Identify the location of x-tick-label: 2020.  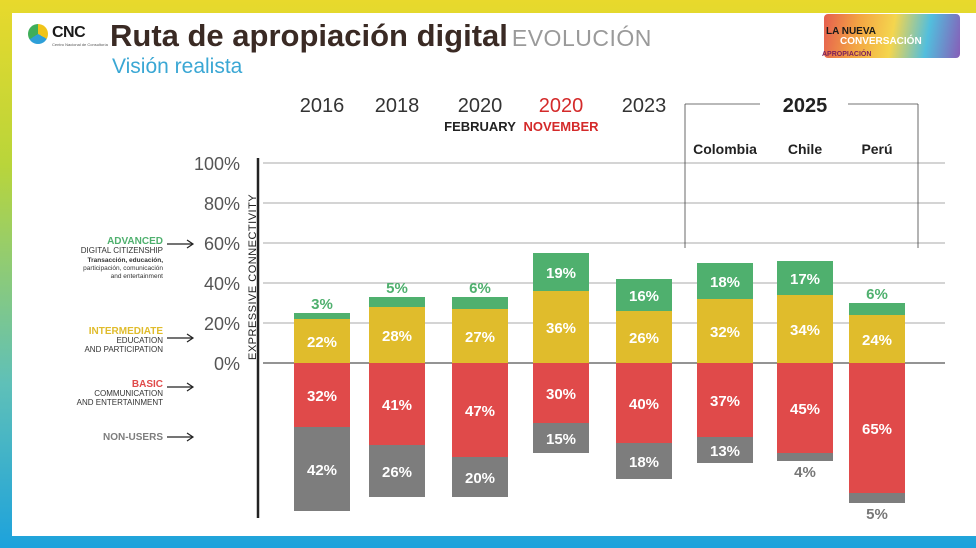
(561, 106).